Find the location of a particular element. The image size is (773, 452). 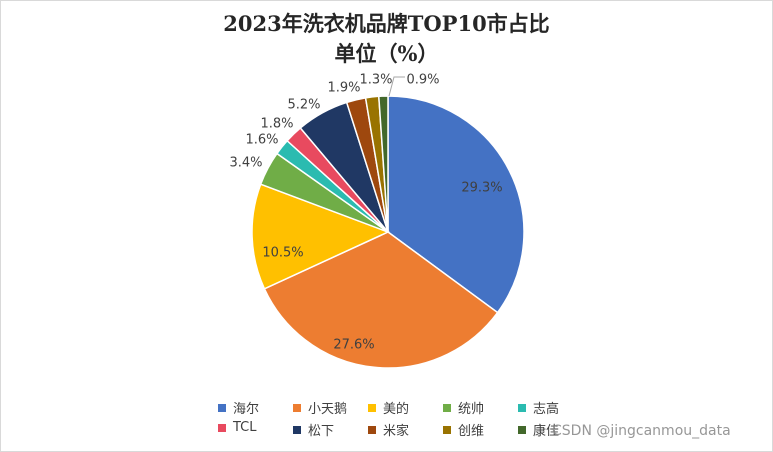

data-label-10: 0.9% is located at coordinates (422, 80).